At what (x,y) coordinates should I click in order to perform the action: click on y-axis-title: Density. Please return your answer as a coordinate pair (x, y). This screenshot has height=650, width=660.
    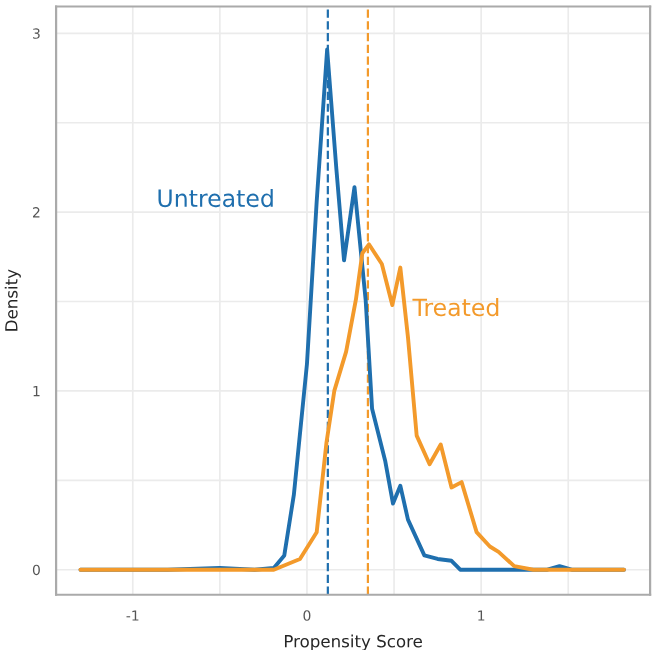
    Looking at the image, I should click on (12, 300).